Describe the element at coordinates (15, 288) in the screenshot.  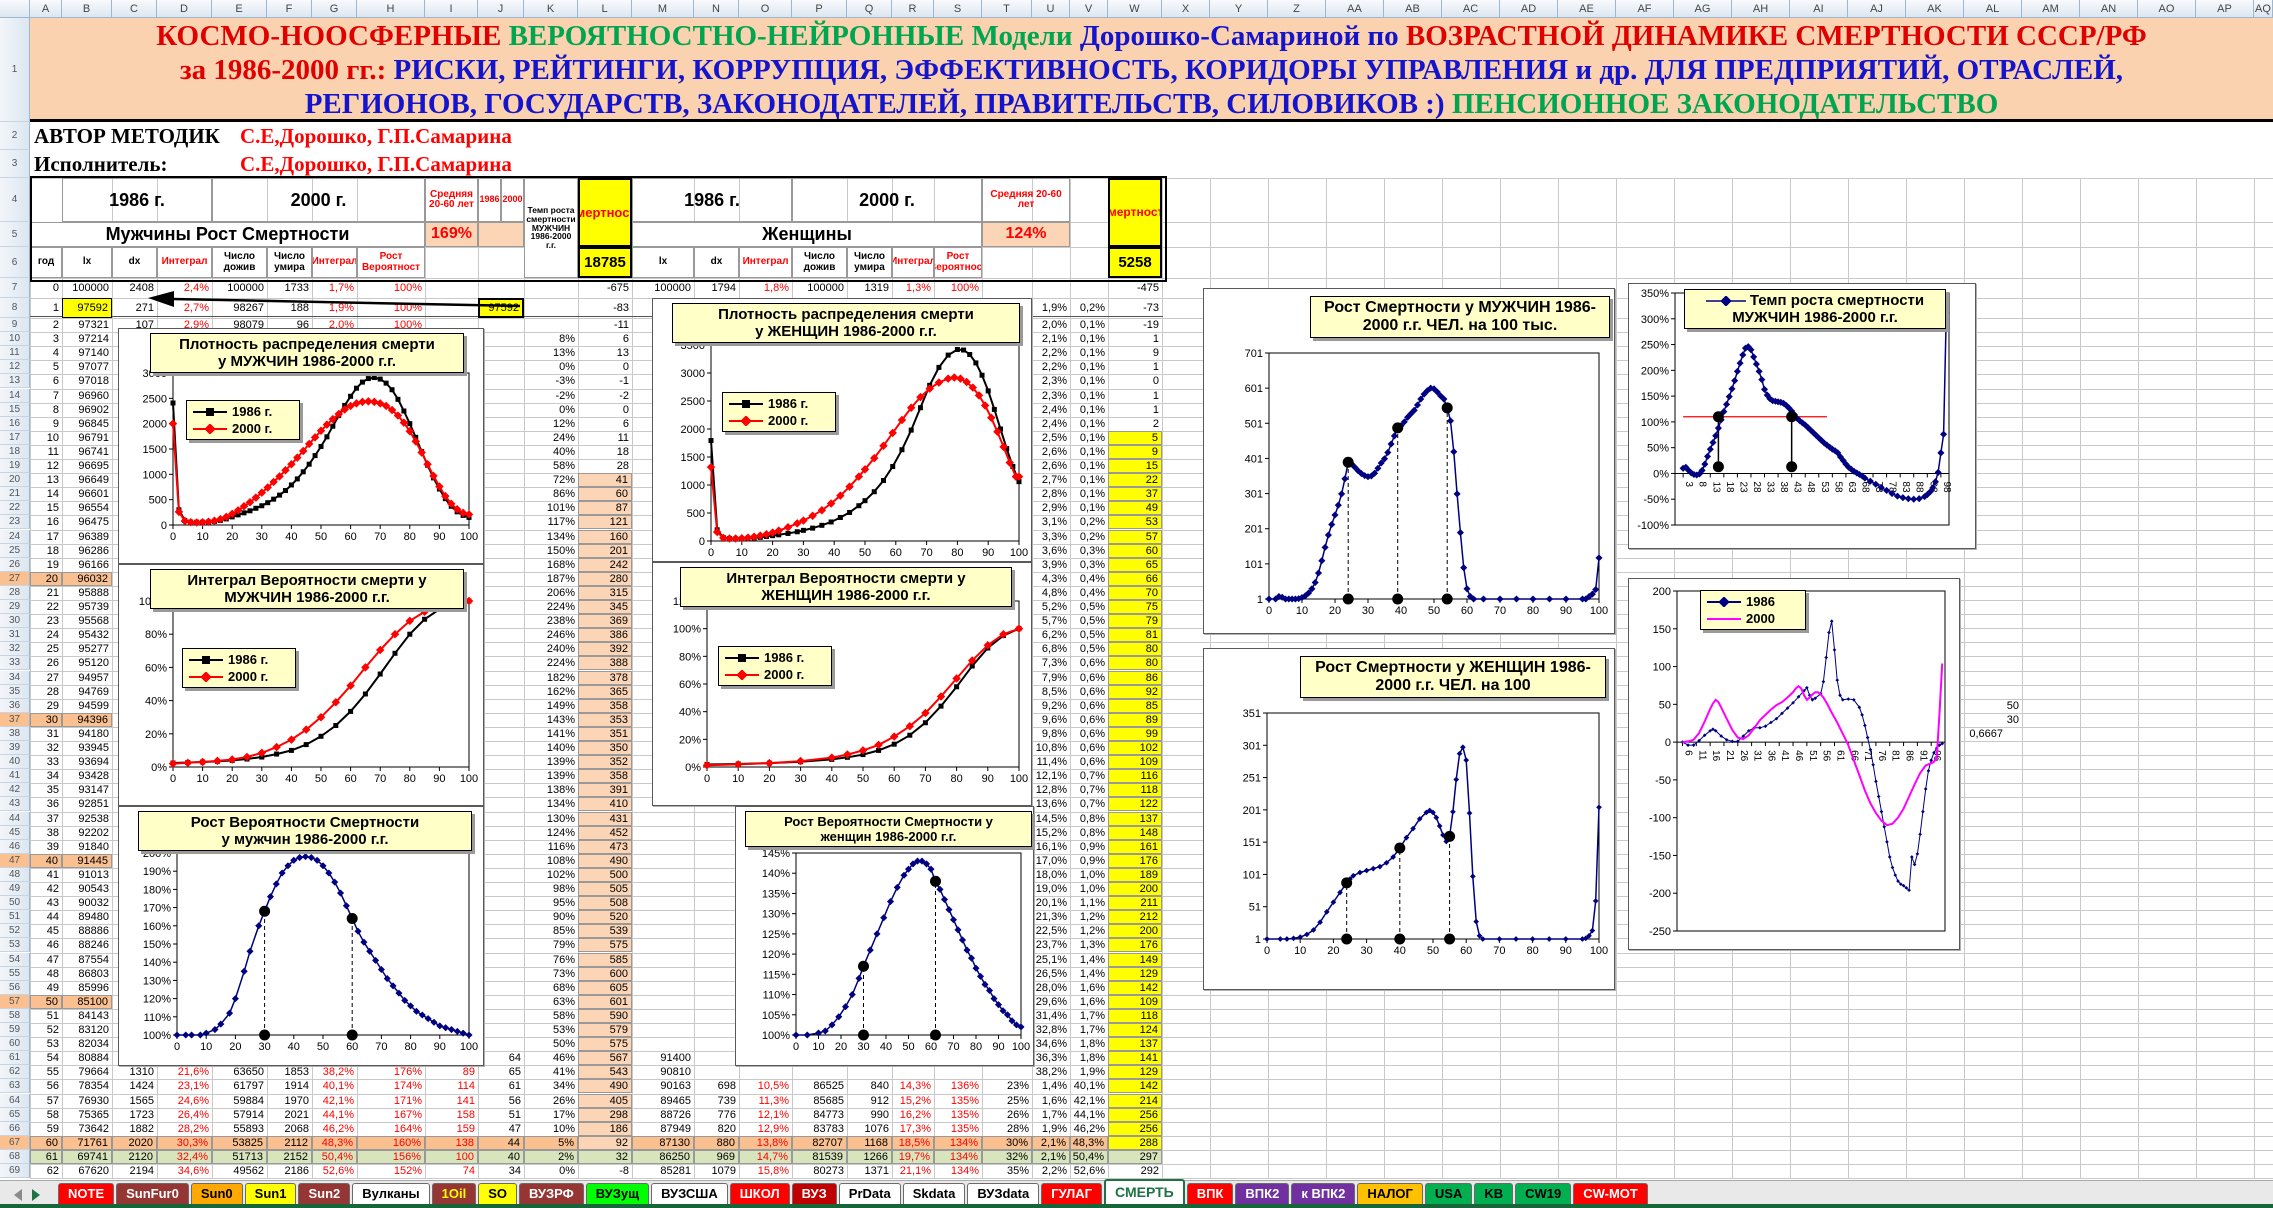
I see `row-header-7: 7` at that location.